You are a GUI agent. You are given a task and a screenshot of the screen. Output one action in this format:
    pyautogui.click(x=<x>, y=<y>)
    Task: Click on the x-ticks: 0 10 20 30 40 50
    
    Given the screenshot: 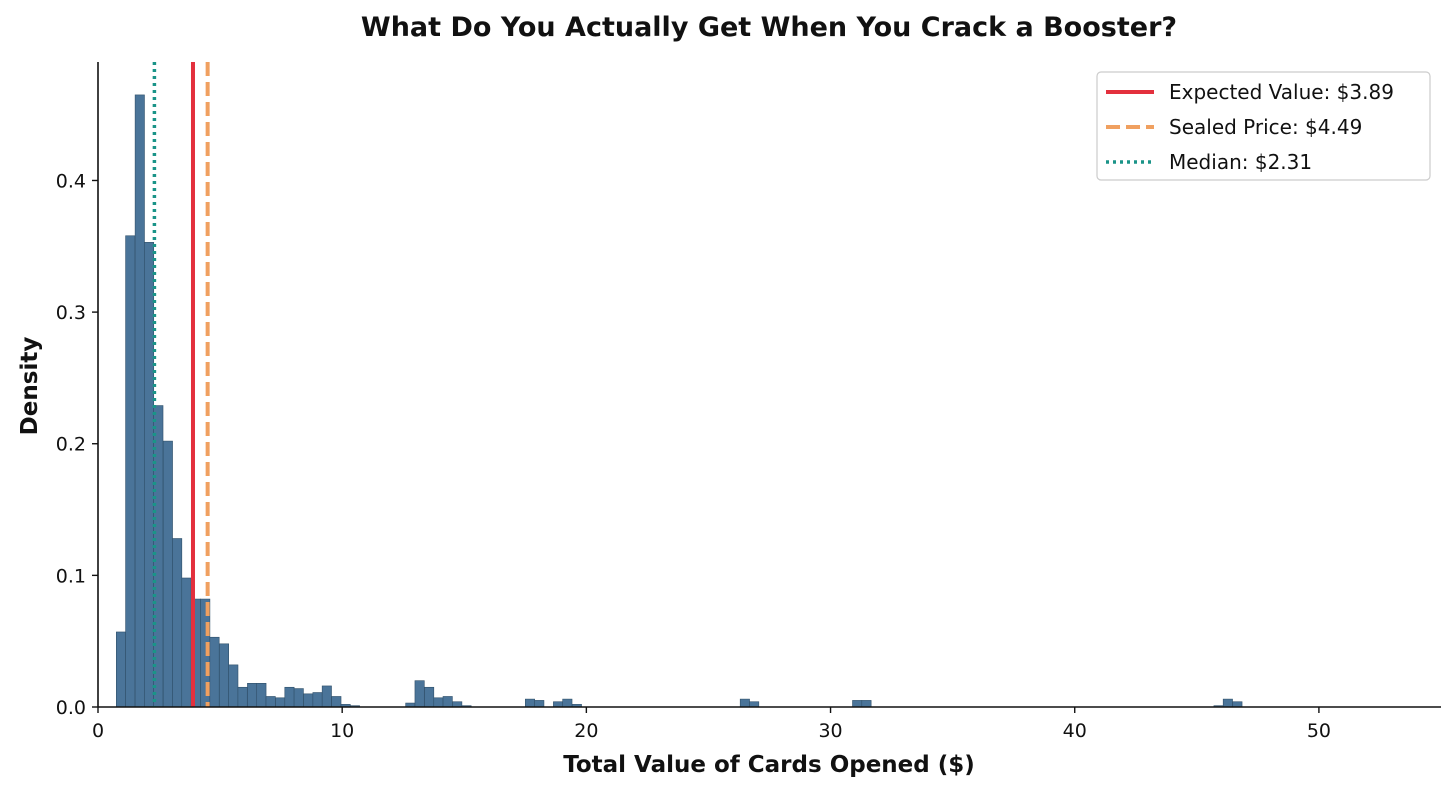 What is the action you would take?
    pyautogui.click(x=711, y=724)
    